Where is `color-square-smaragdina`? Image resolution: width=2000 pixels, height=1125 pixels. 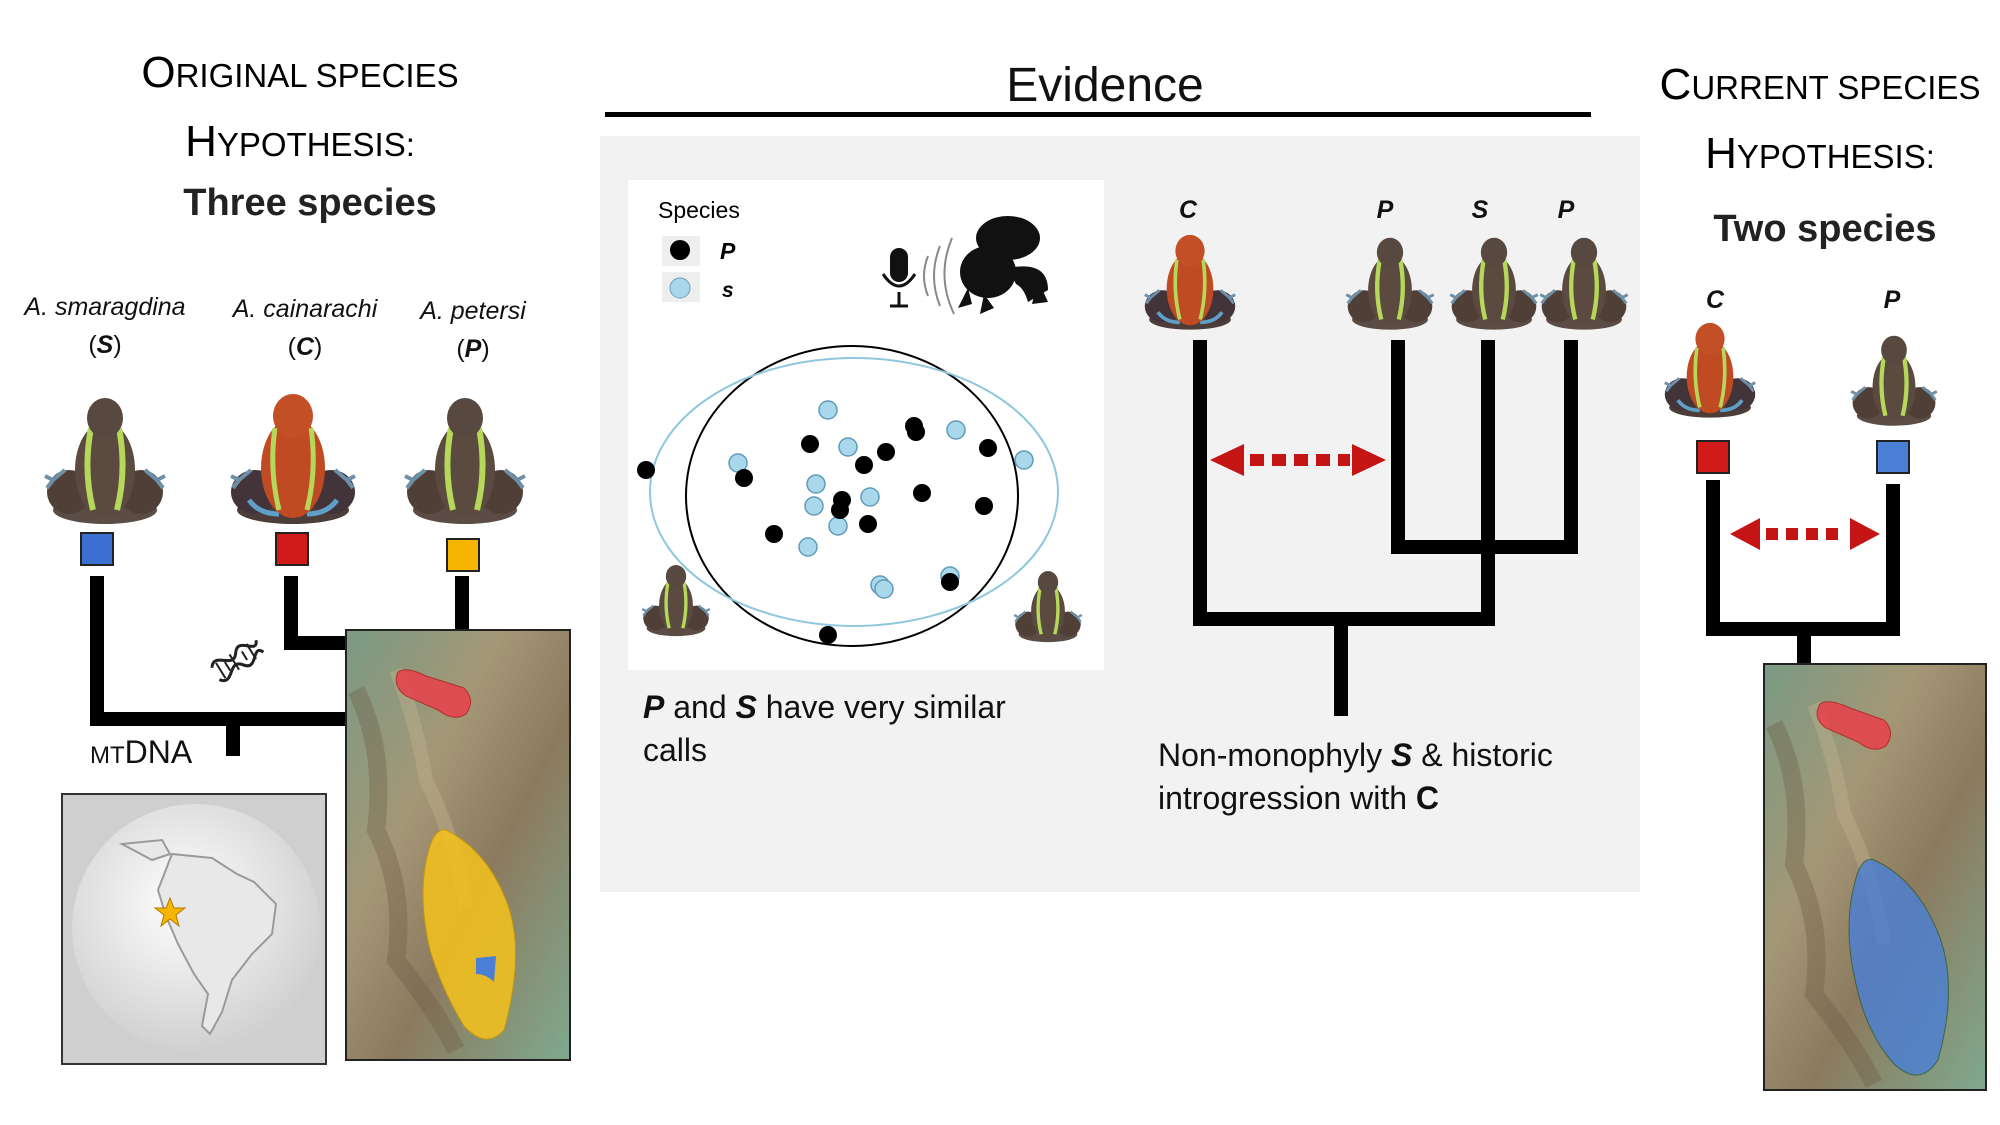
color-square-smaragdina is located at coordinates (97, 549).